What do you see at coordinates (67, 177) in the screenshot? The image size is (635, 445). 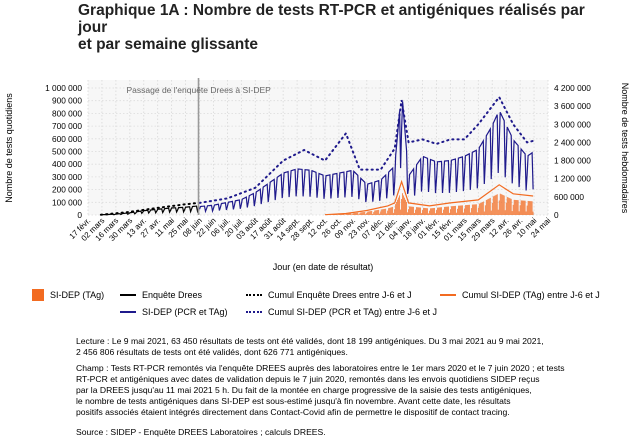 I see `y-left-tick-label: 300 000` at bounding box center [67, 177].